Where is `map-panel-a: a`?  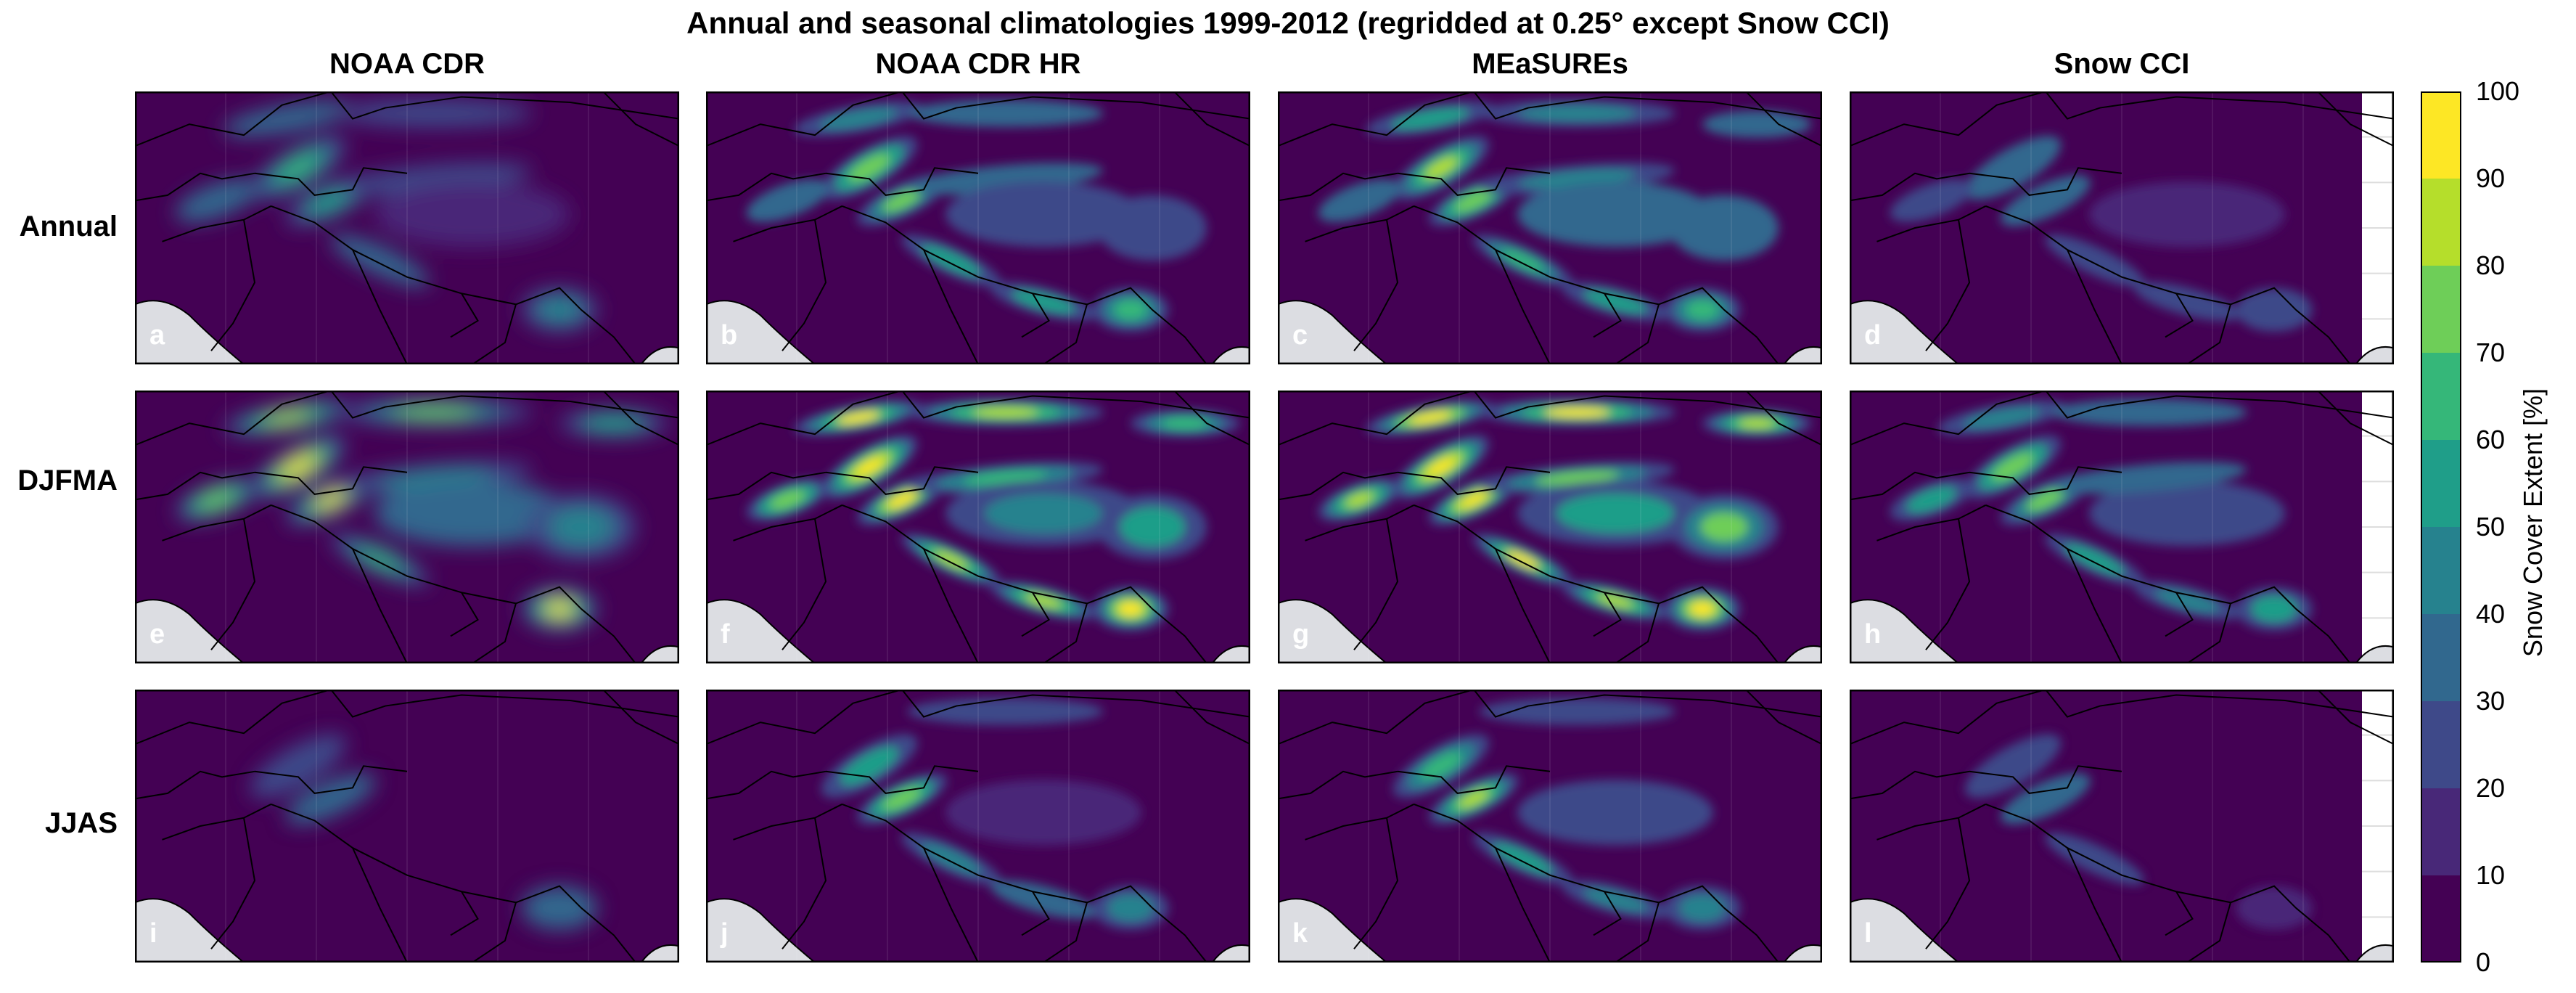
map-panel-a: a is located at coordinates (407, 228).